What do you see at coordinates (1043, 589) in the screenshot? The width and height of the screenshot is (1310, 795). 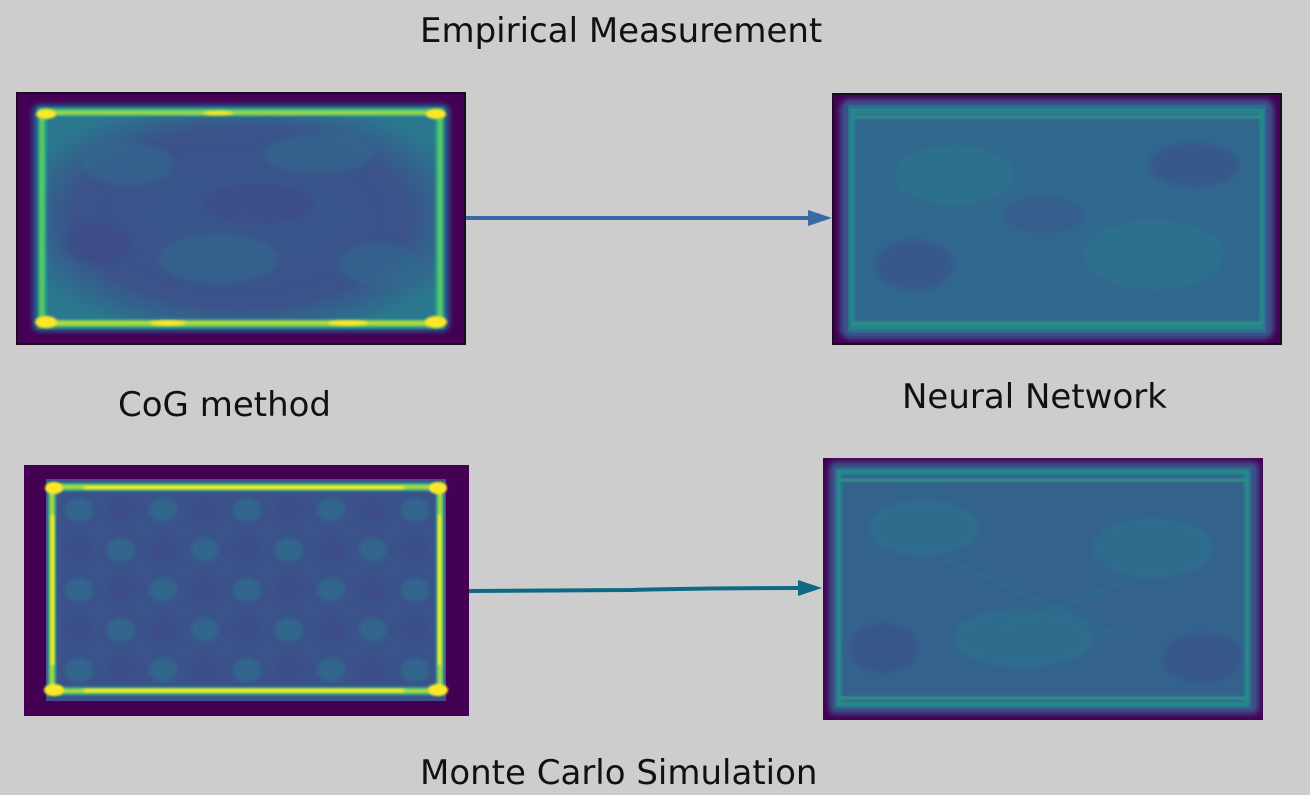 I see `nn-simulation-heatmap` at bounding box center [1043, 589].